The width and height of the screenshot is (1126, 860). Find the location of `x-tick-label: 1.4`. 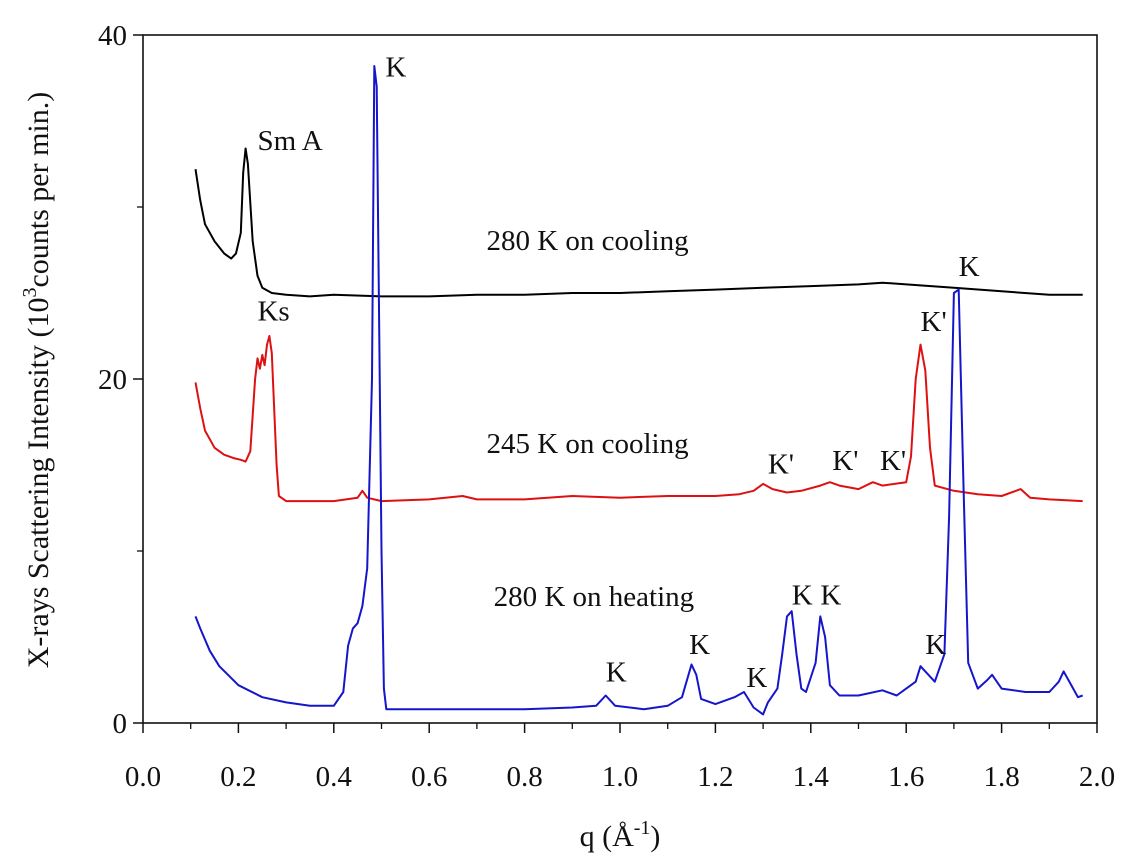

x-tick-label: 1.4 is located at coordinates (811, 777).